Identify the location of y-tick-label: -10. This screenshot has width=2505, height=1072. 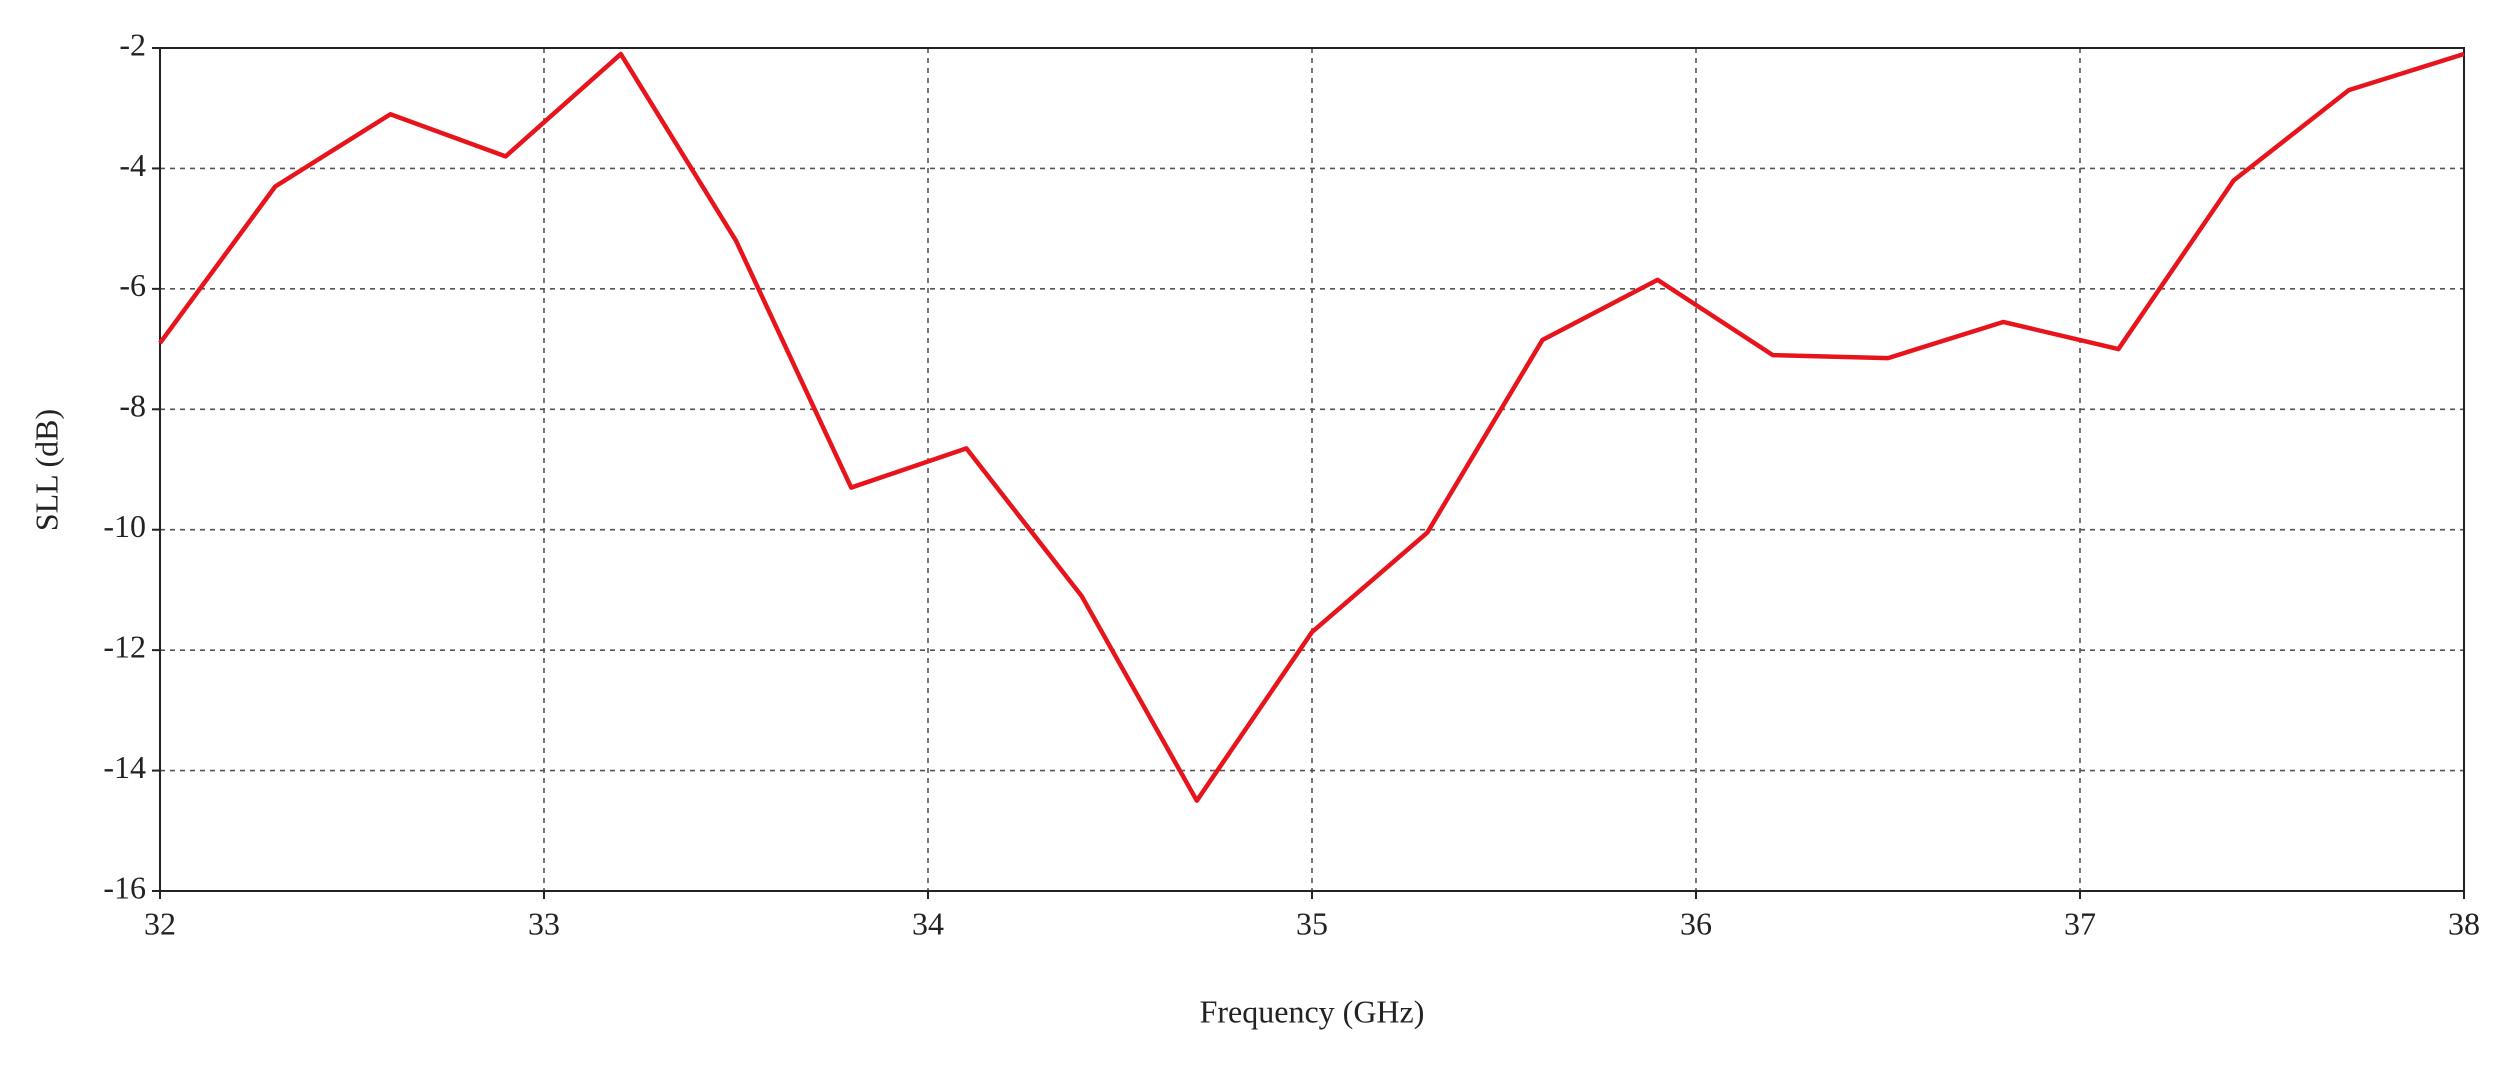
(124, 526).